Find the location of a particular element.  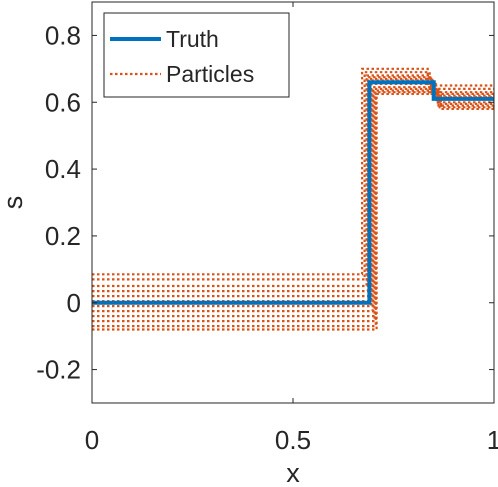

y-tick-label: 0.8 is located at coordinates (63, 35).